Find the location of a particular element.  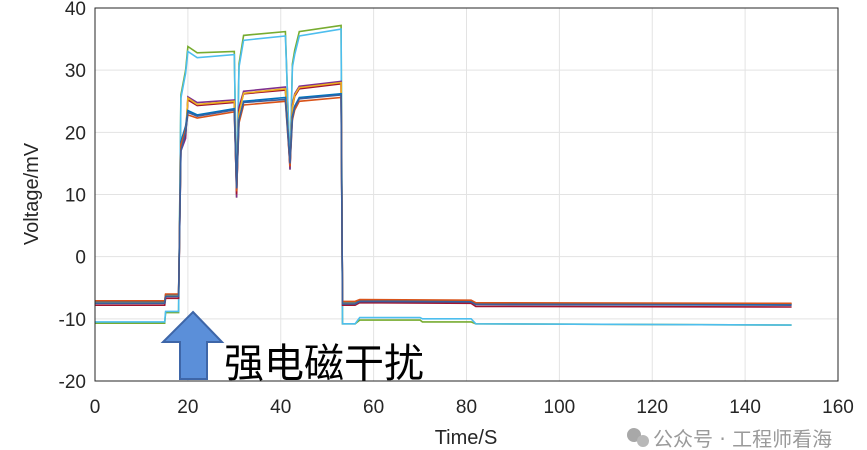

y-axis-label: Voltage/mV is located at coordinates (32, 193).